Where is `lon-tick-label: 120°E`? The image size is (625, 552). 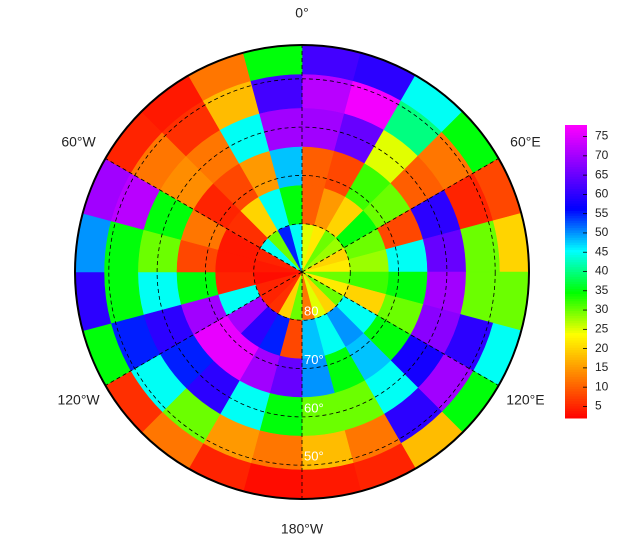 lon-tick-label: 120°E is located at coordinates (525, 400).